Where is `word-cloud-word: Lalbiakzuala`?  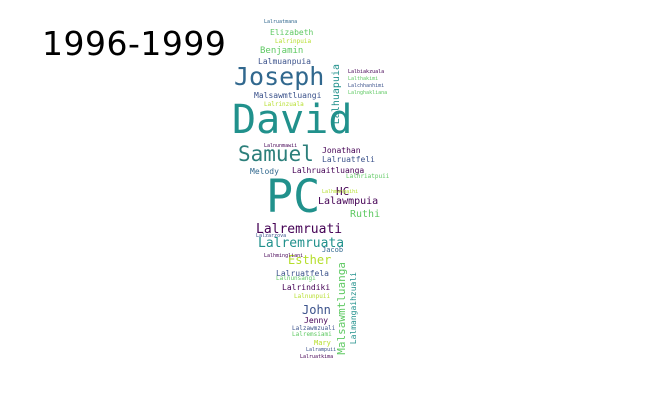 word-cloud-word: Lalbiakzuala is located at coordinates (366, 72).